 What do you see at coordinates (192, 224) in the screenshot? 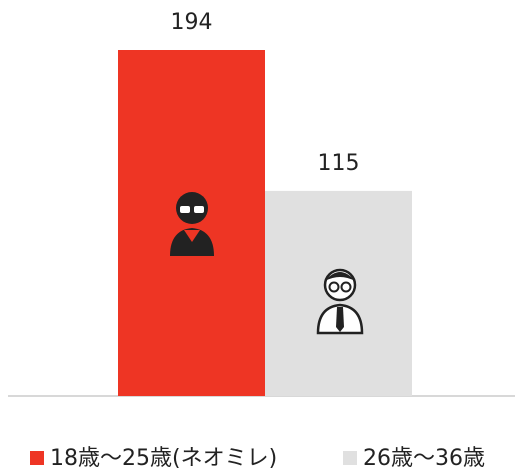
I see `young-person-icon` at bounding box center [192, 224].